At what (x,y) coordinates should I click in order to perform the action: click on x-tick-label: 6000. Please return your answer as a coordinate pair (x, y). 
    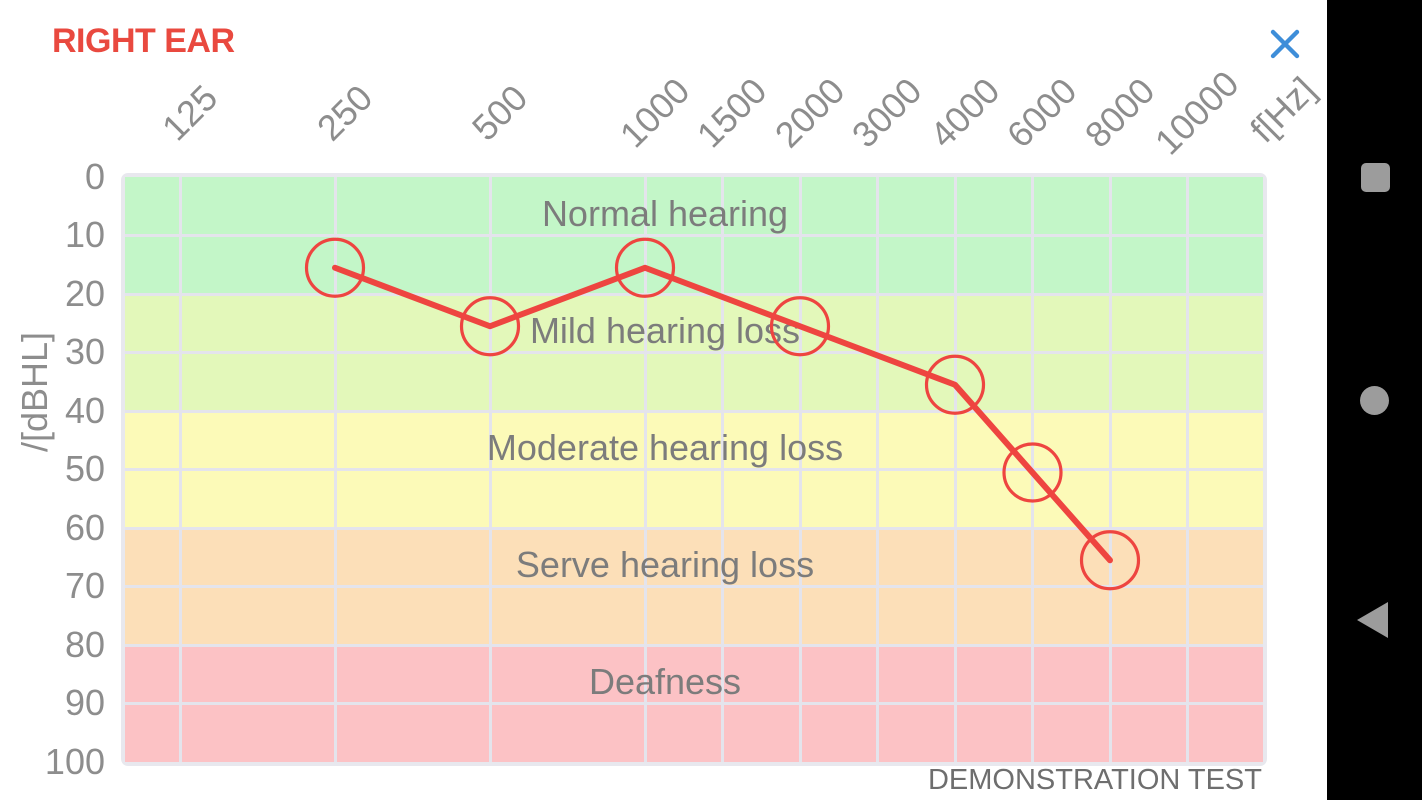
    Looking at the image, I should click on (1041, 112).